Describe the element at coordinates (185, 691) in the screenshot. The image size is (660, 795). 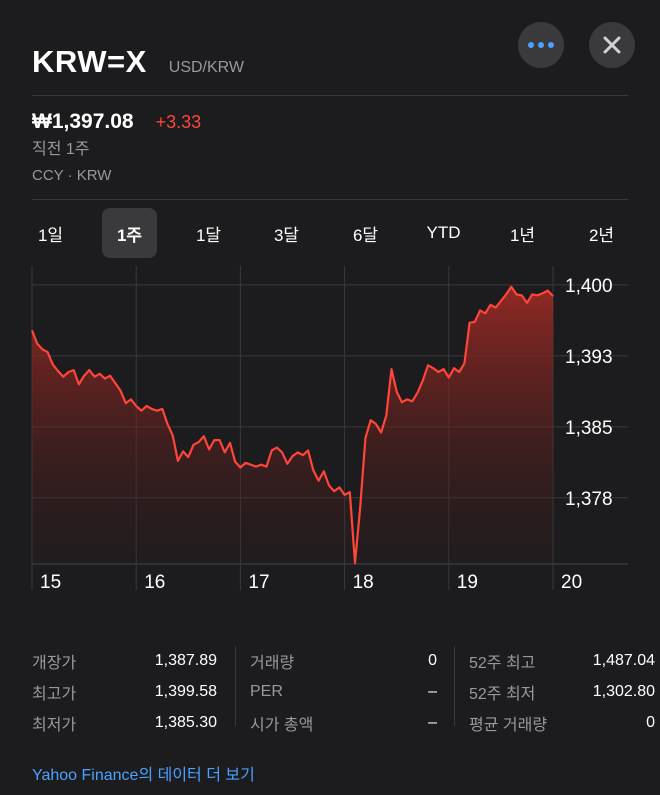
I see `stat-value: 1,399.58` at that location.